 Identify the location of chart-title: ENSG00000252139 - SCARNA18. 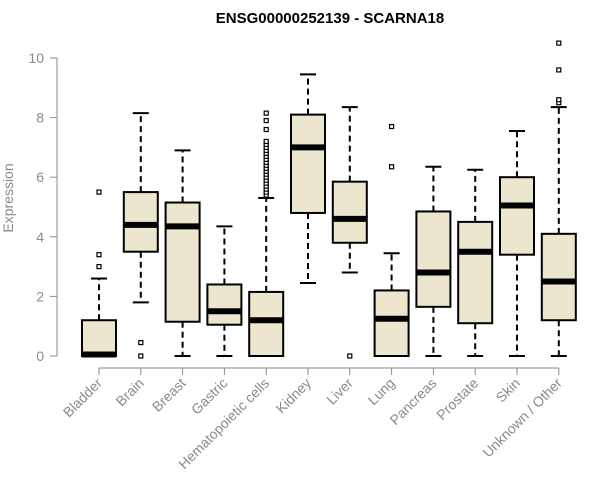
(330, 18).